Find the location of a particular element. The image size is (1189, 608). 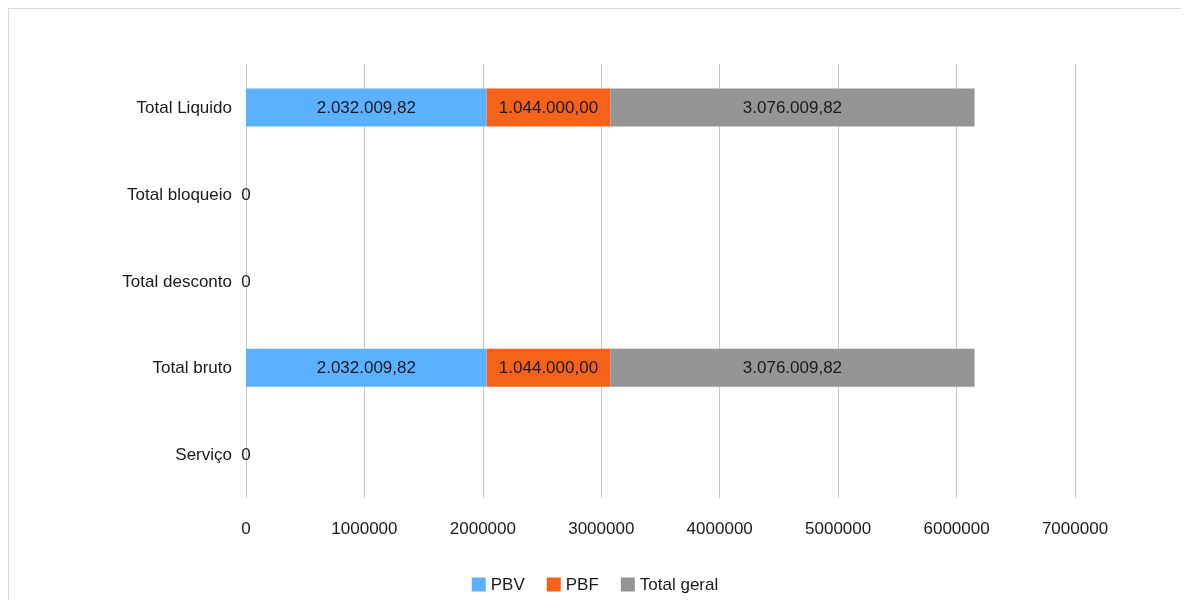

legend-label: Total geral is located at coordinates (679, 584).